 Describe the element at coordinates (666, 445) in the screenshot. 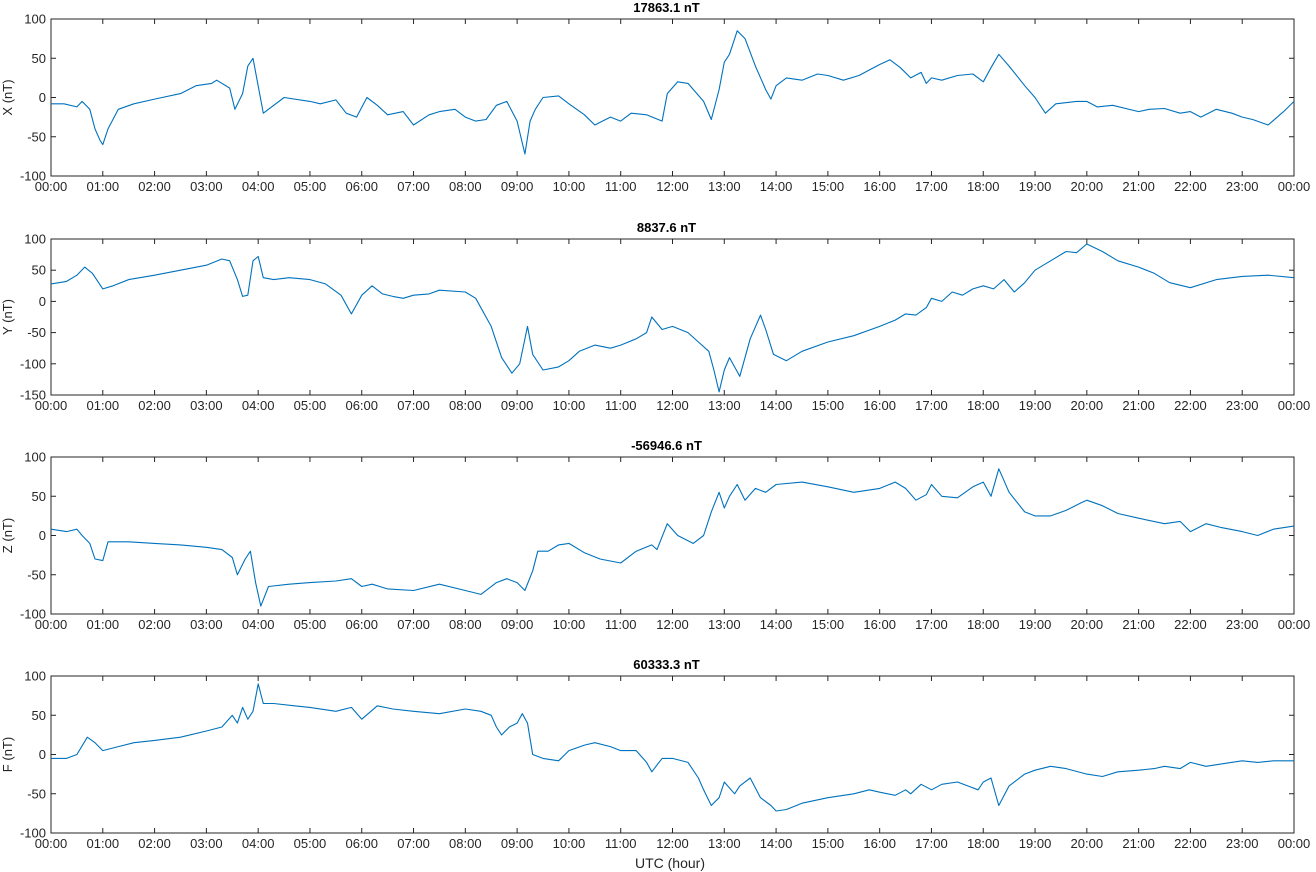

I see `panel-title: -56946.6 nT` at that location.